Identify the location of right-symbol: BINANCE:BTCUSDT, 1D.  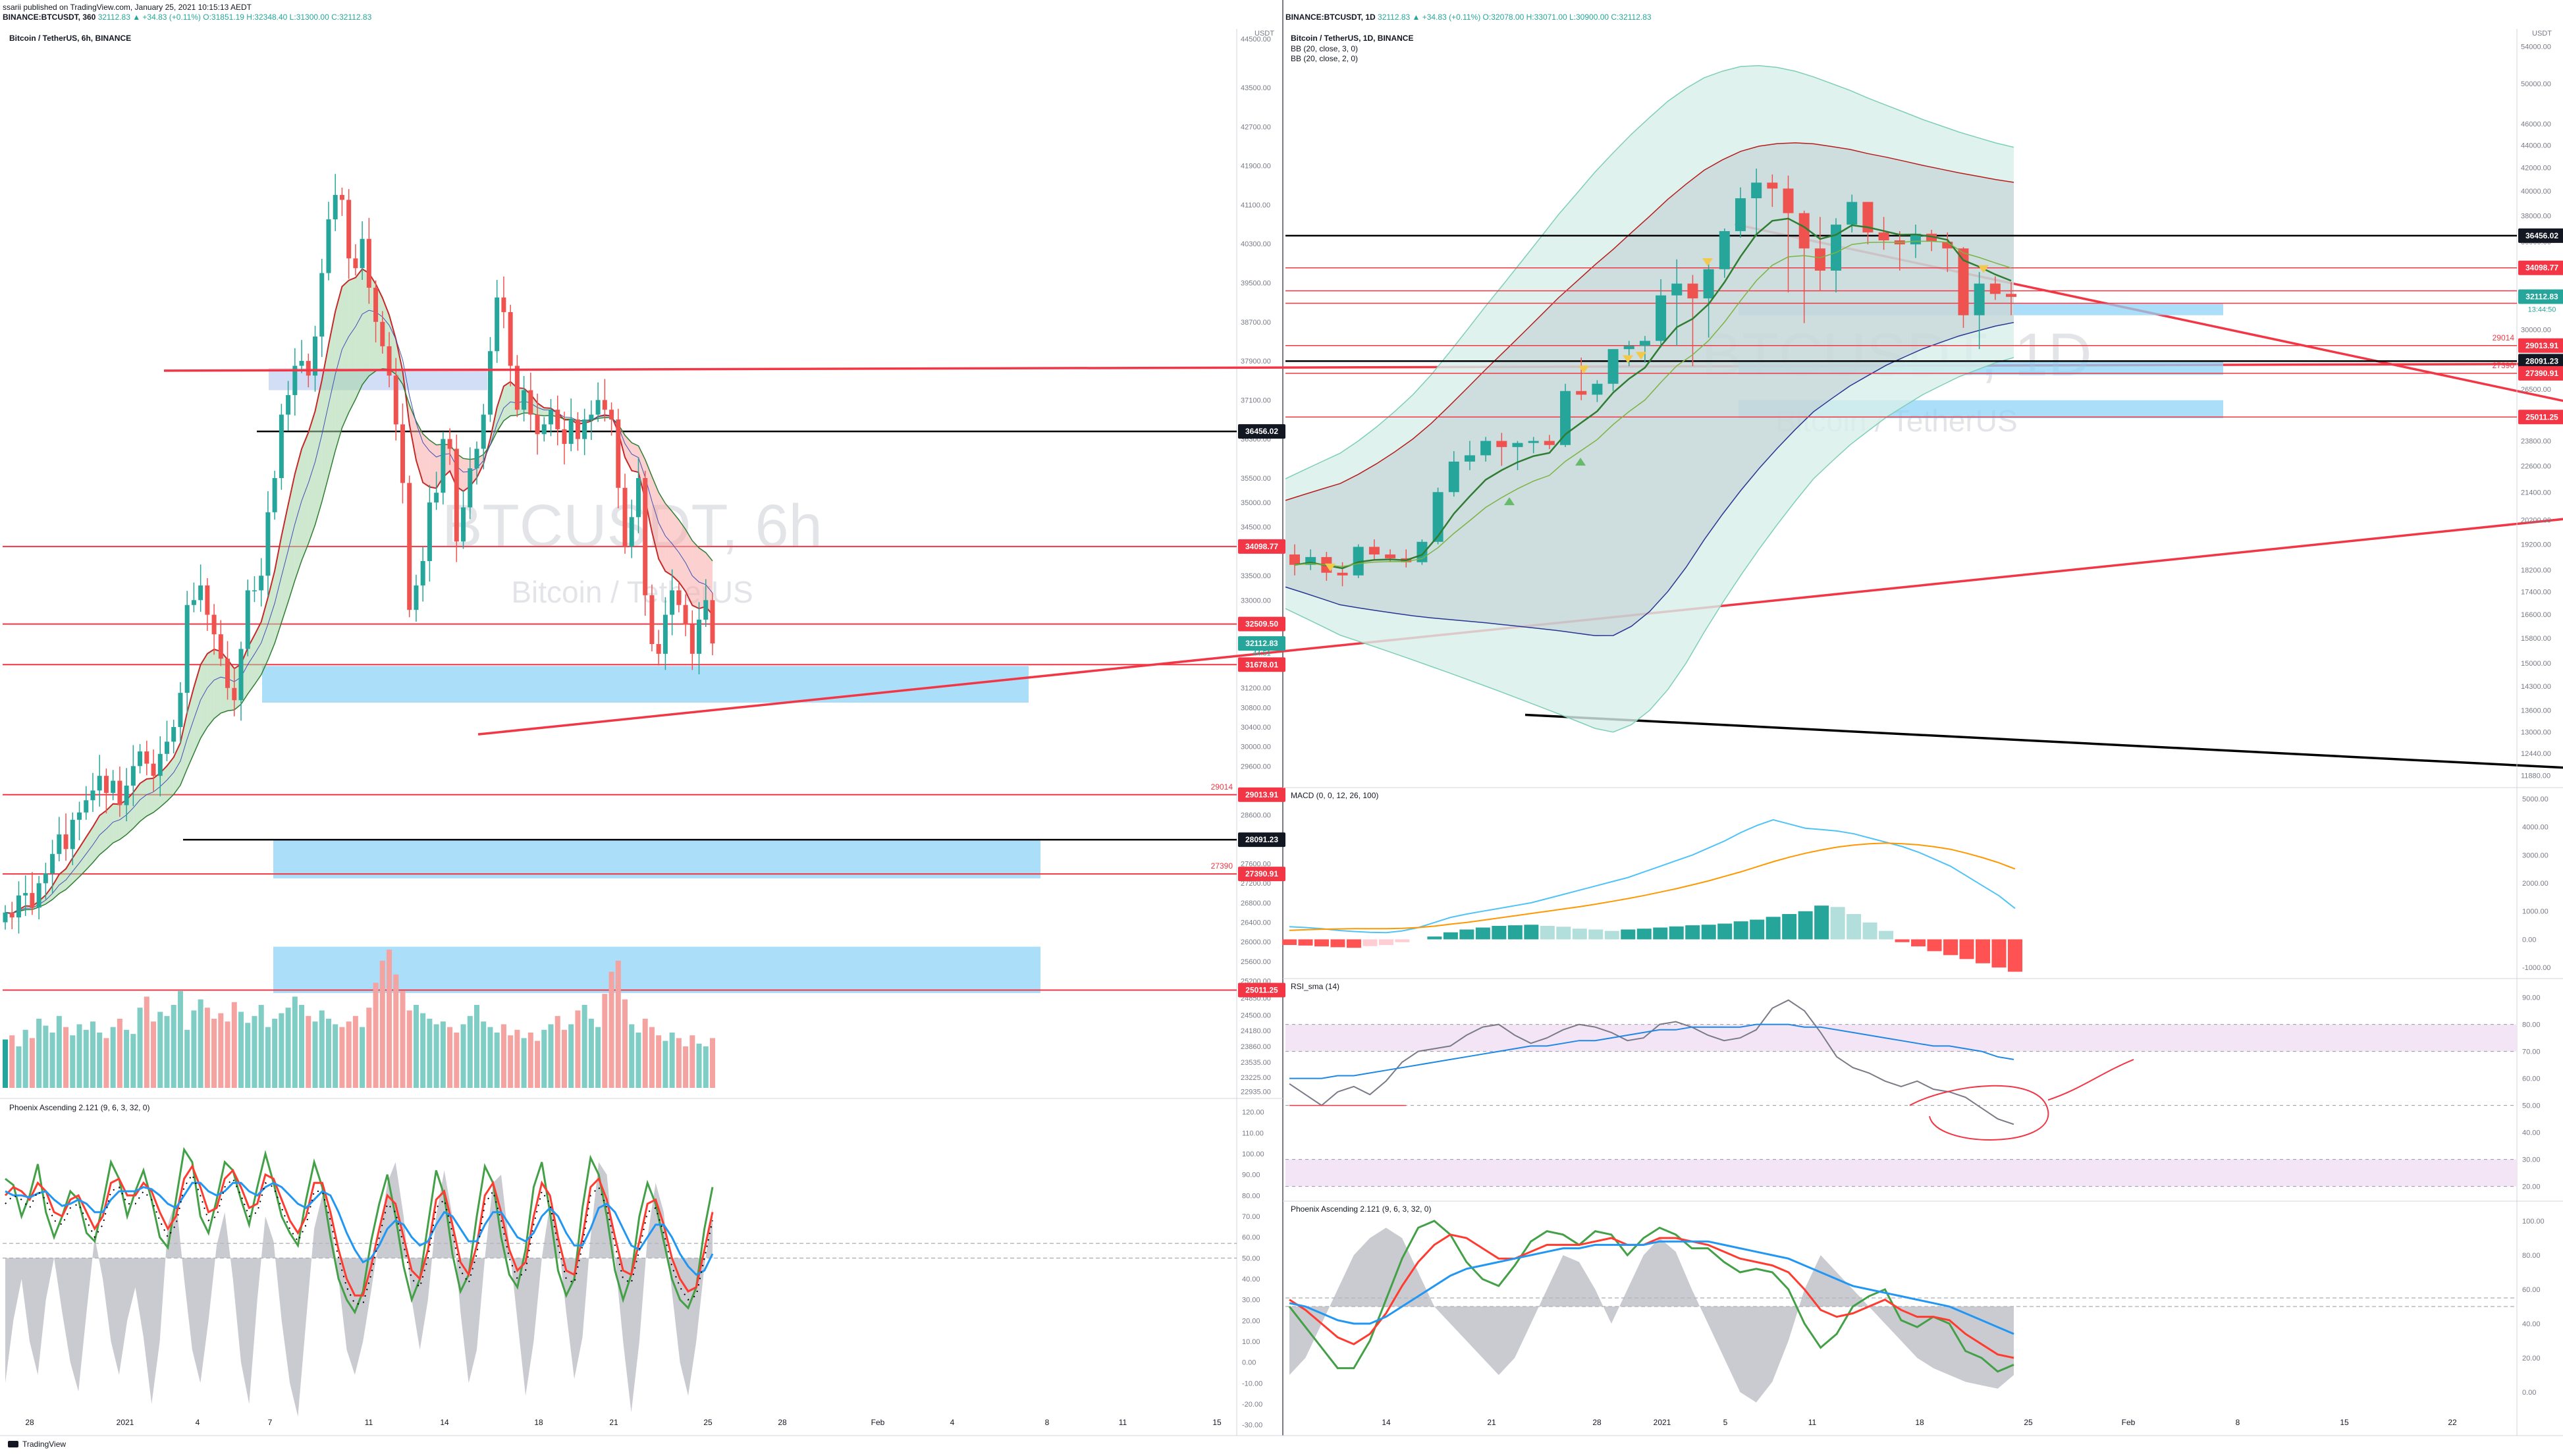
(1330, 17).